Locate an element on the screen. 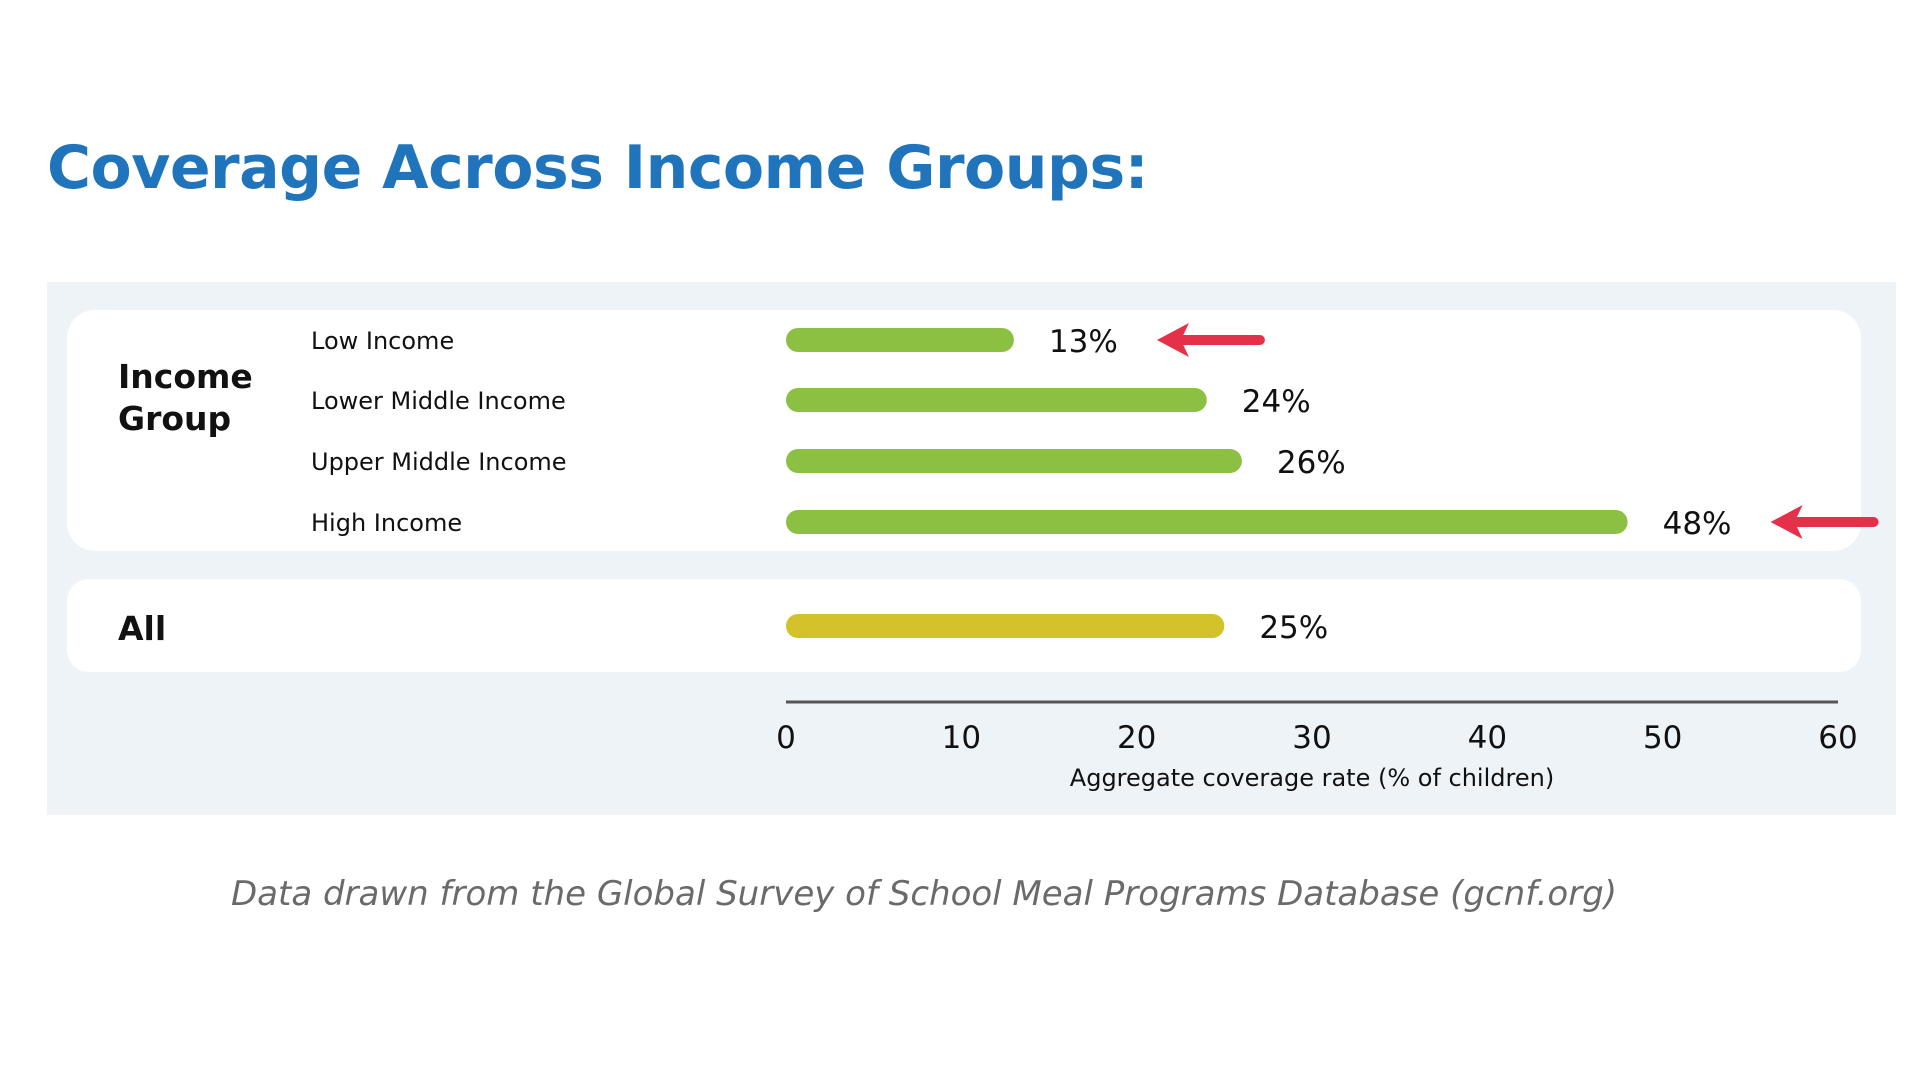 The width and height of the screenshot is (1920, 1080). category-label-lower-middle-income: Lower Middle Income is located at coordinates (438, 401).